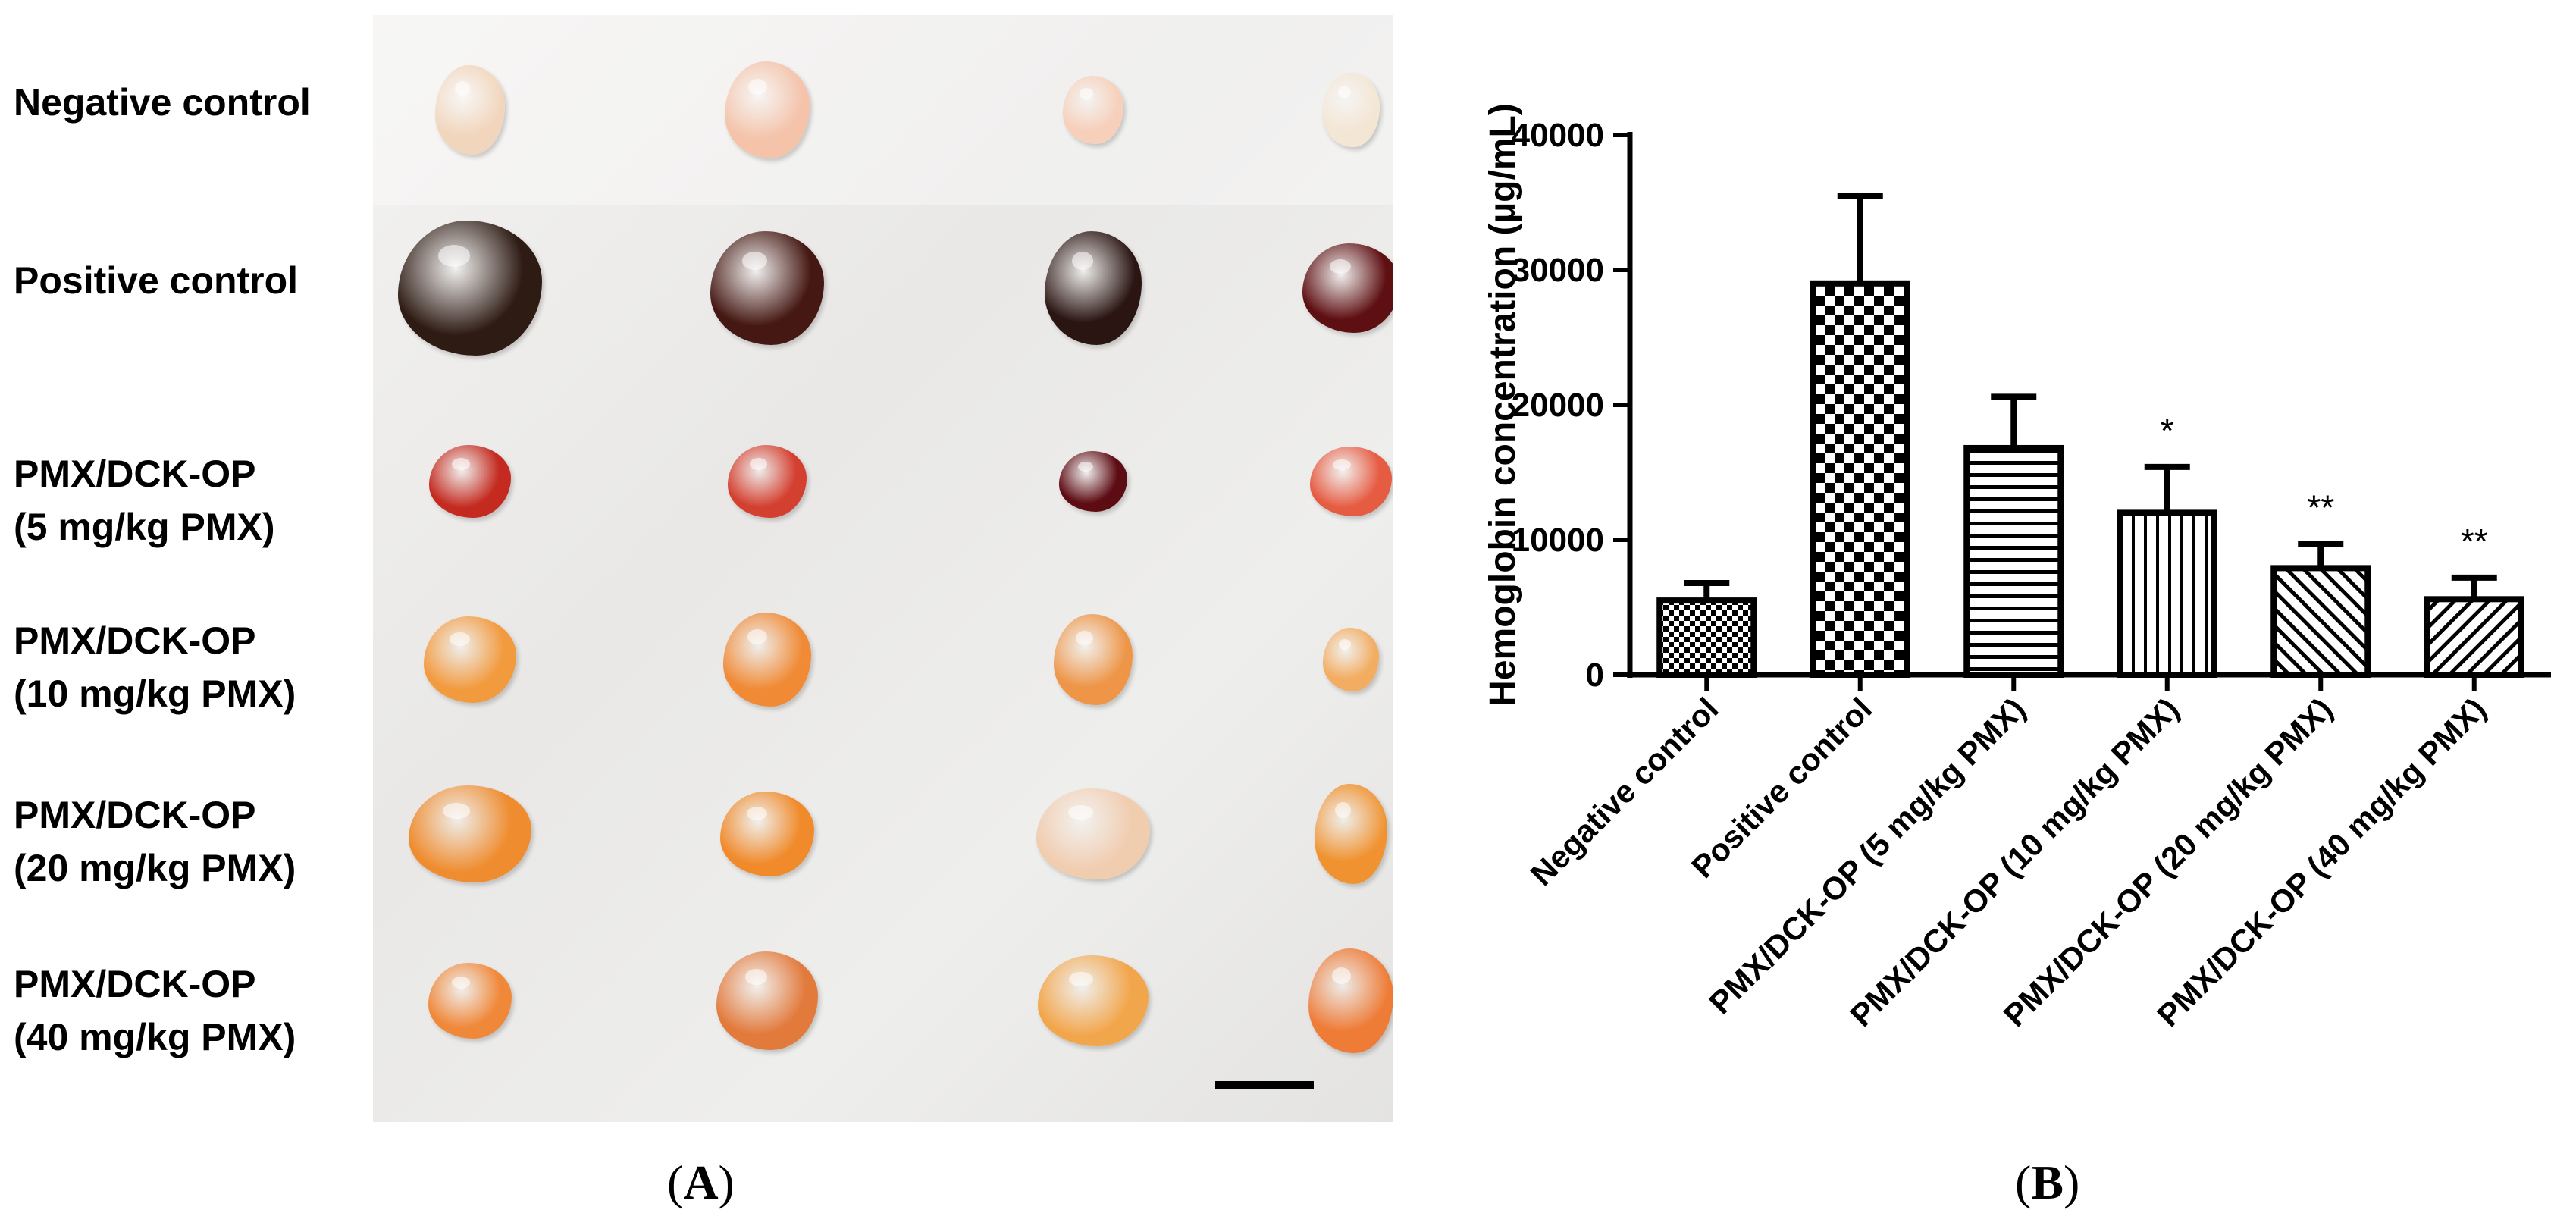  I want to click on row-label-line2: (10 mg/kg PMX), so click(155, 694).